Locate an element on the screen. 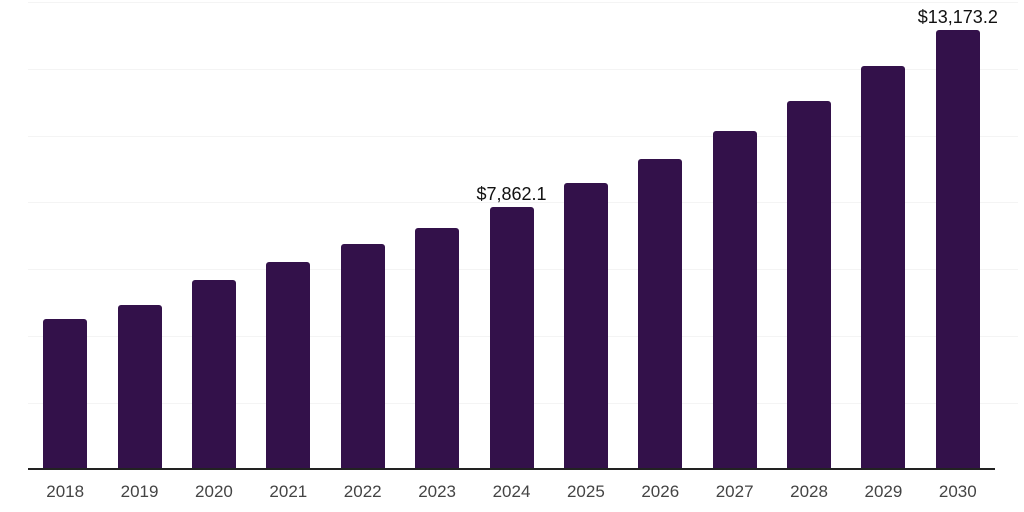 This screenshot has height=512, width=1024. x-tick-label-2018: 2018 is located at coordinates (65, 491).